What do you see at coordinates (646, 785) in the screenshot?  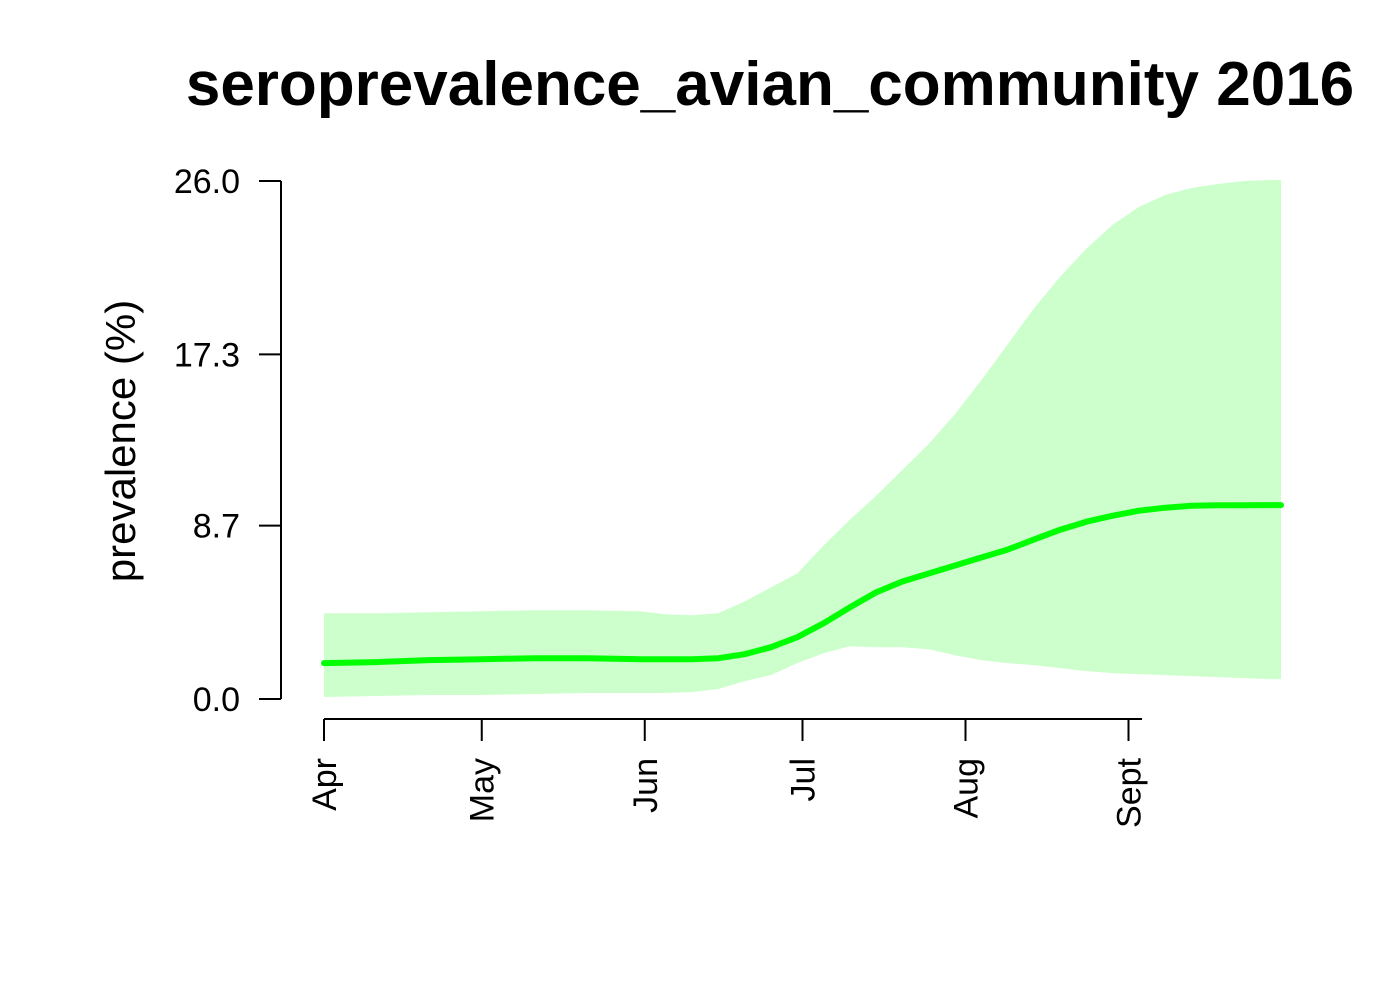 I see `x-tick-label: Jun` at bounding box center [646, 785].